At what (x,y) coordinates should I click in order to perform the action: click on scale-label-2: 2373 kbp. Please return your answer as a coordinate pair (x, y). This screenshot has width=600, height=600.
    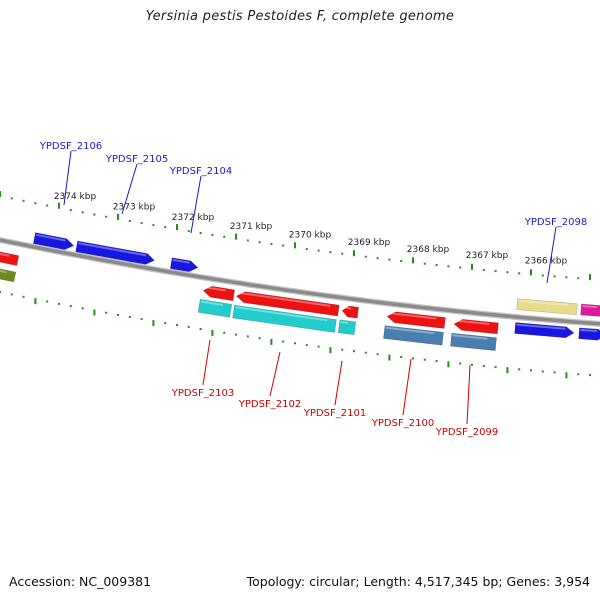
    Looking at the image, I should click on (134, 208).